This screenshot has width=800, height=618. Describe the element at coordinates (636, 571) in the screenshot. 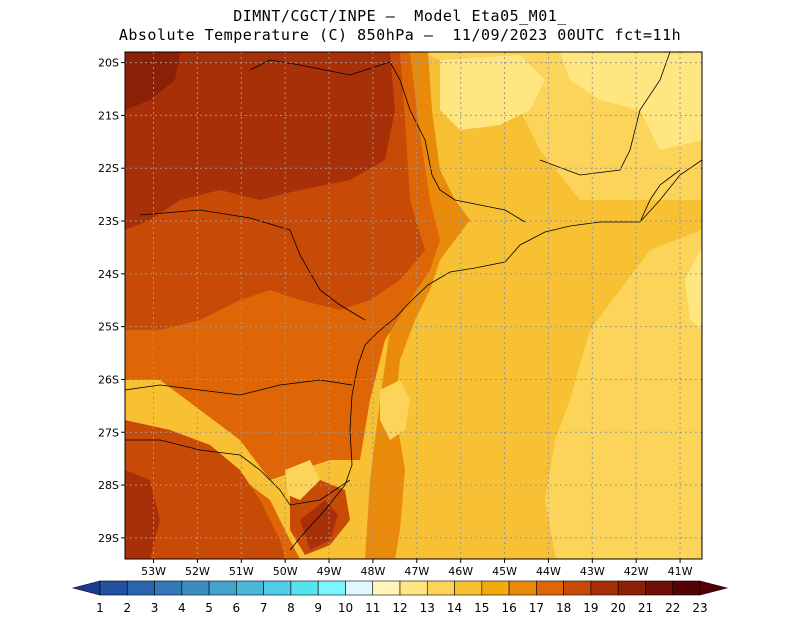

I see `lon-label: 42W` at that location.